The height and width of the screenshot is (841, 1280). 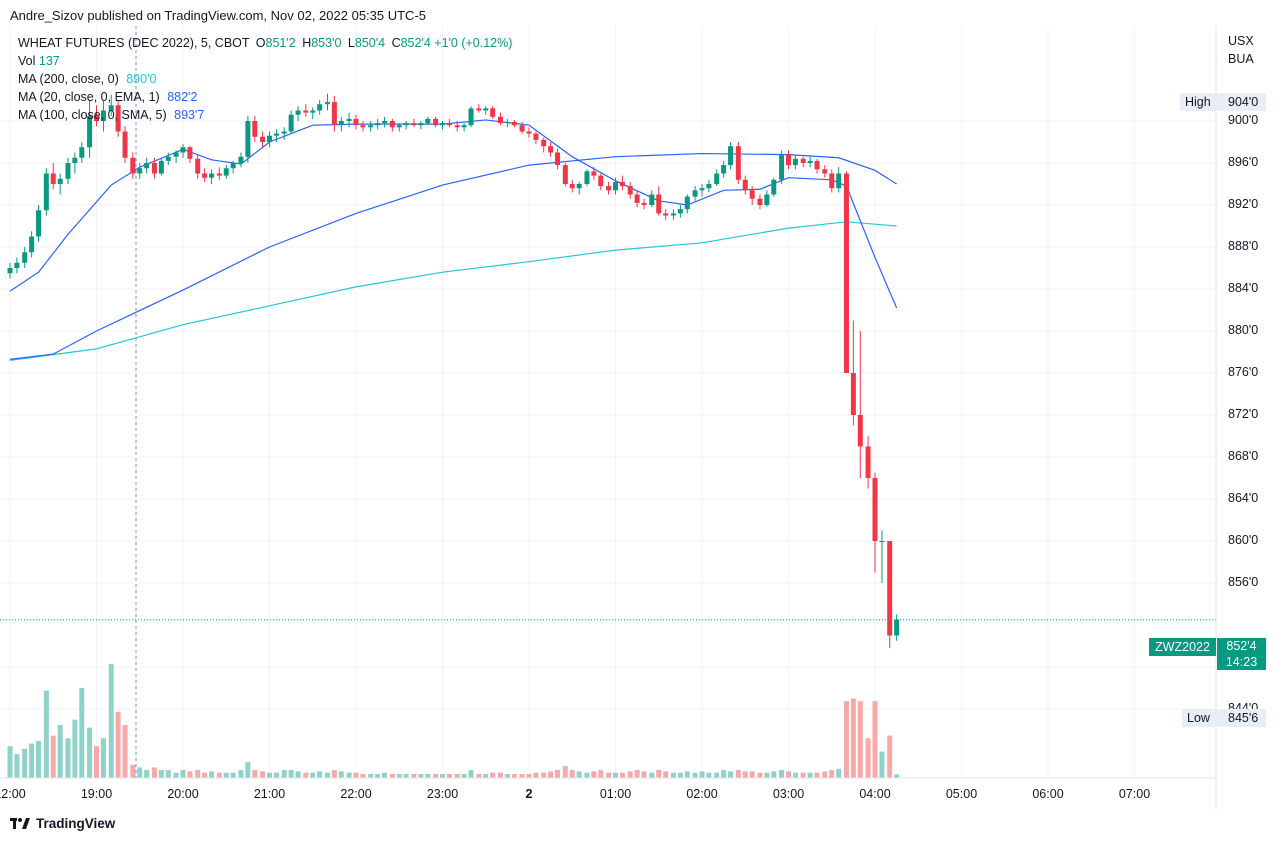 What do you see at coordinates (265, 115) in the screenshot?
I see `legend-sma100-row: MA (100, close, 0, SMA, 5) 893'7` at bounding box center [265, 115].